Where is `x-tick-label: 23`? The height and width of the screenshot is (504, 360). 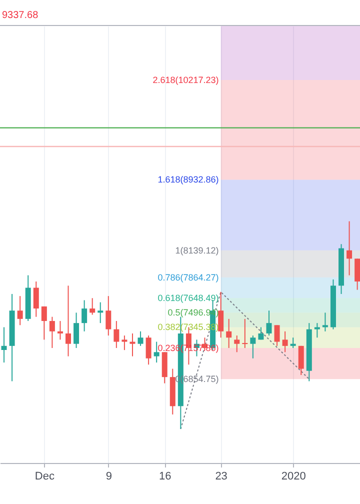
x-tick-label: 23 is located at coordinates (221, 476).